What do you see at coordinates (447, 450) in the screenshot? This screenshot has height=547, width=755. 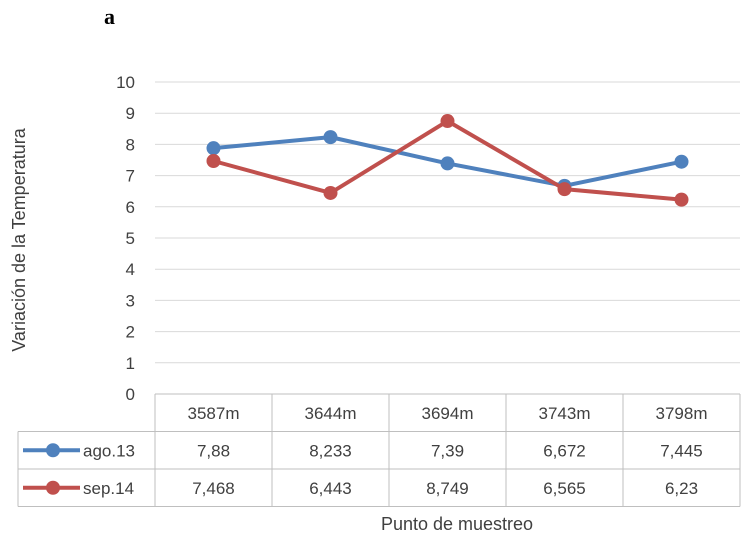 I see `data-table-cell: 7,39` at bounding box center [447, 450].